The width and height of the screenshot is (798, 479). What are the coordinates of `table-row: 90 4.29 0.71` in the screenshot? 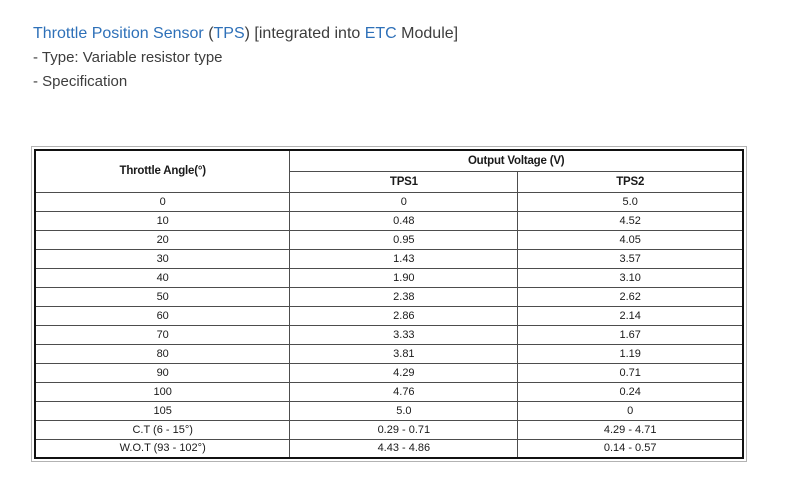 It's located at (389, 372).